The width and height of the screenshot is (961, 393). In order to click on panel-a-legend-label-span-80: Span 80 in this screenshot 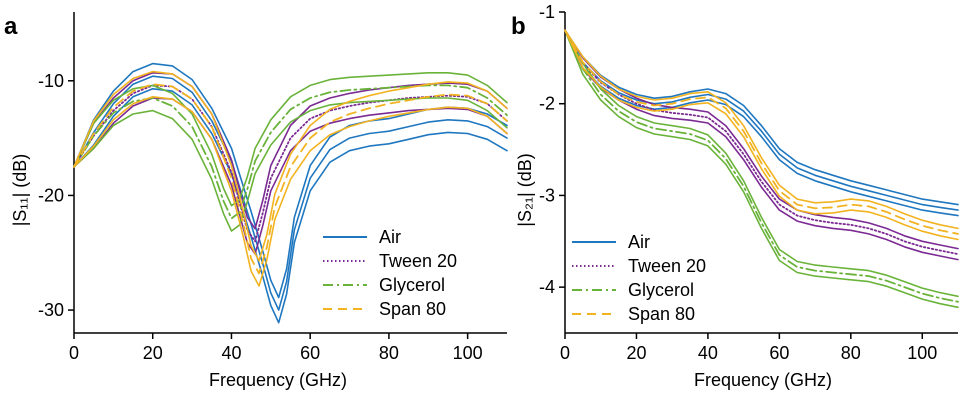, I will do `click(412, 309)`.